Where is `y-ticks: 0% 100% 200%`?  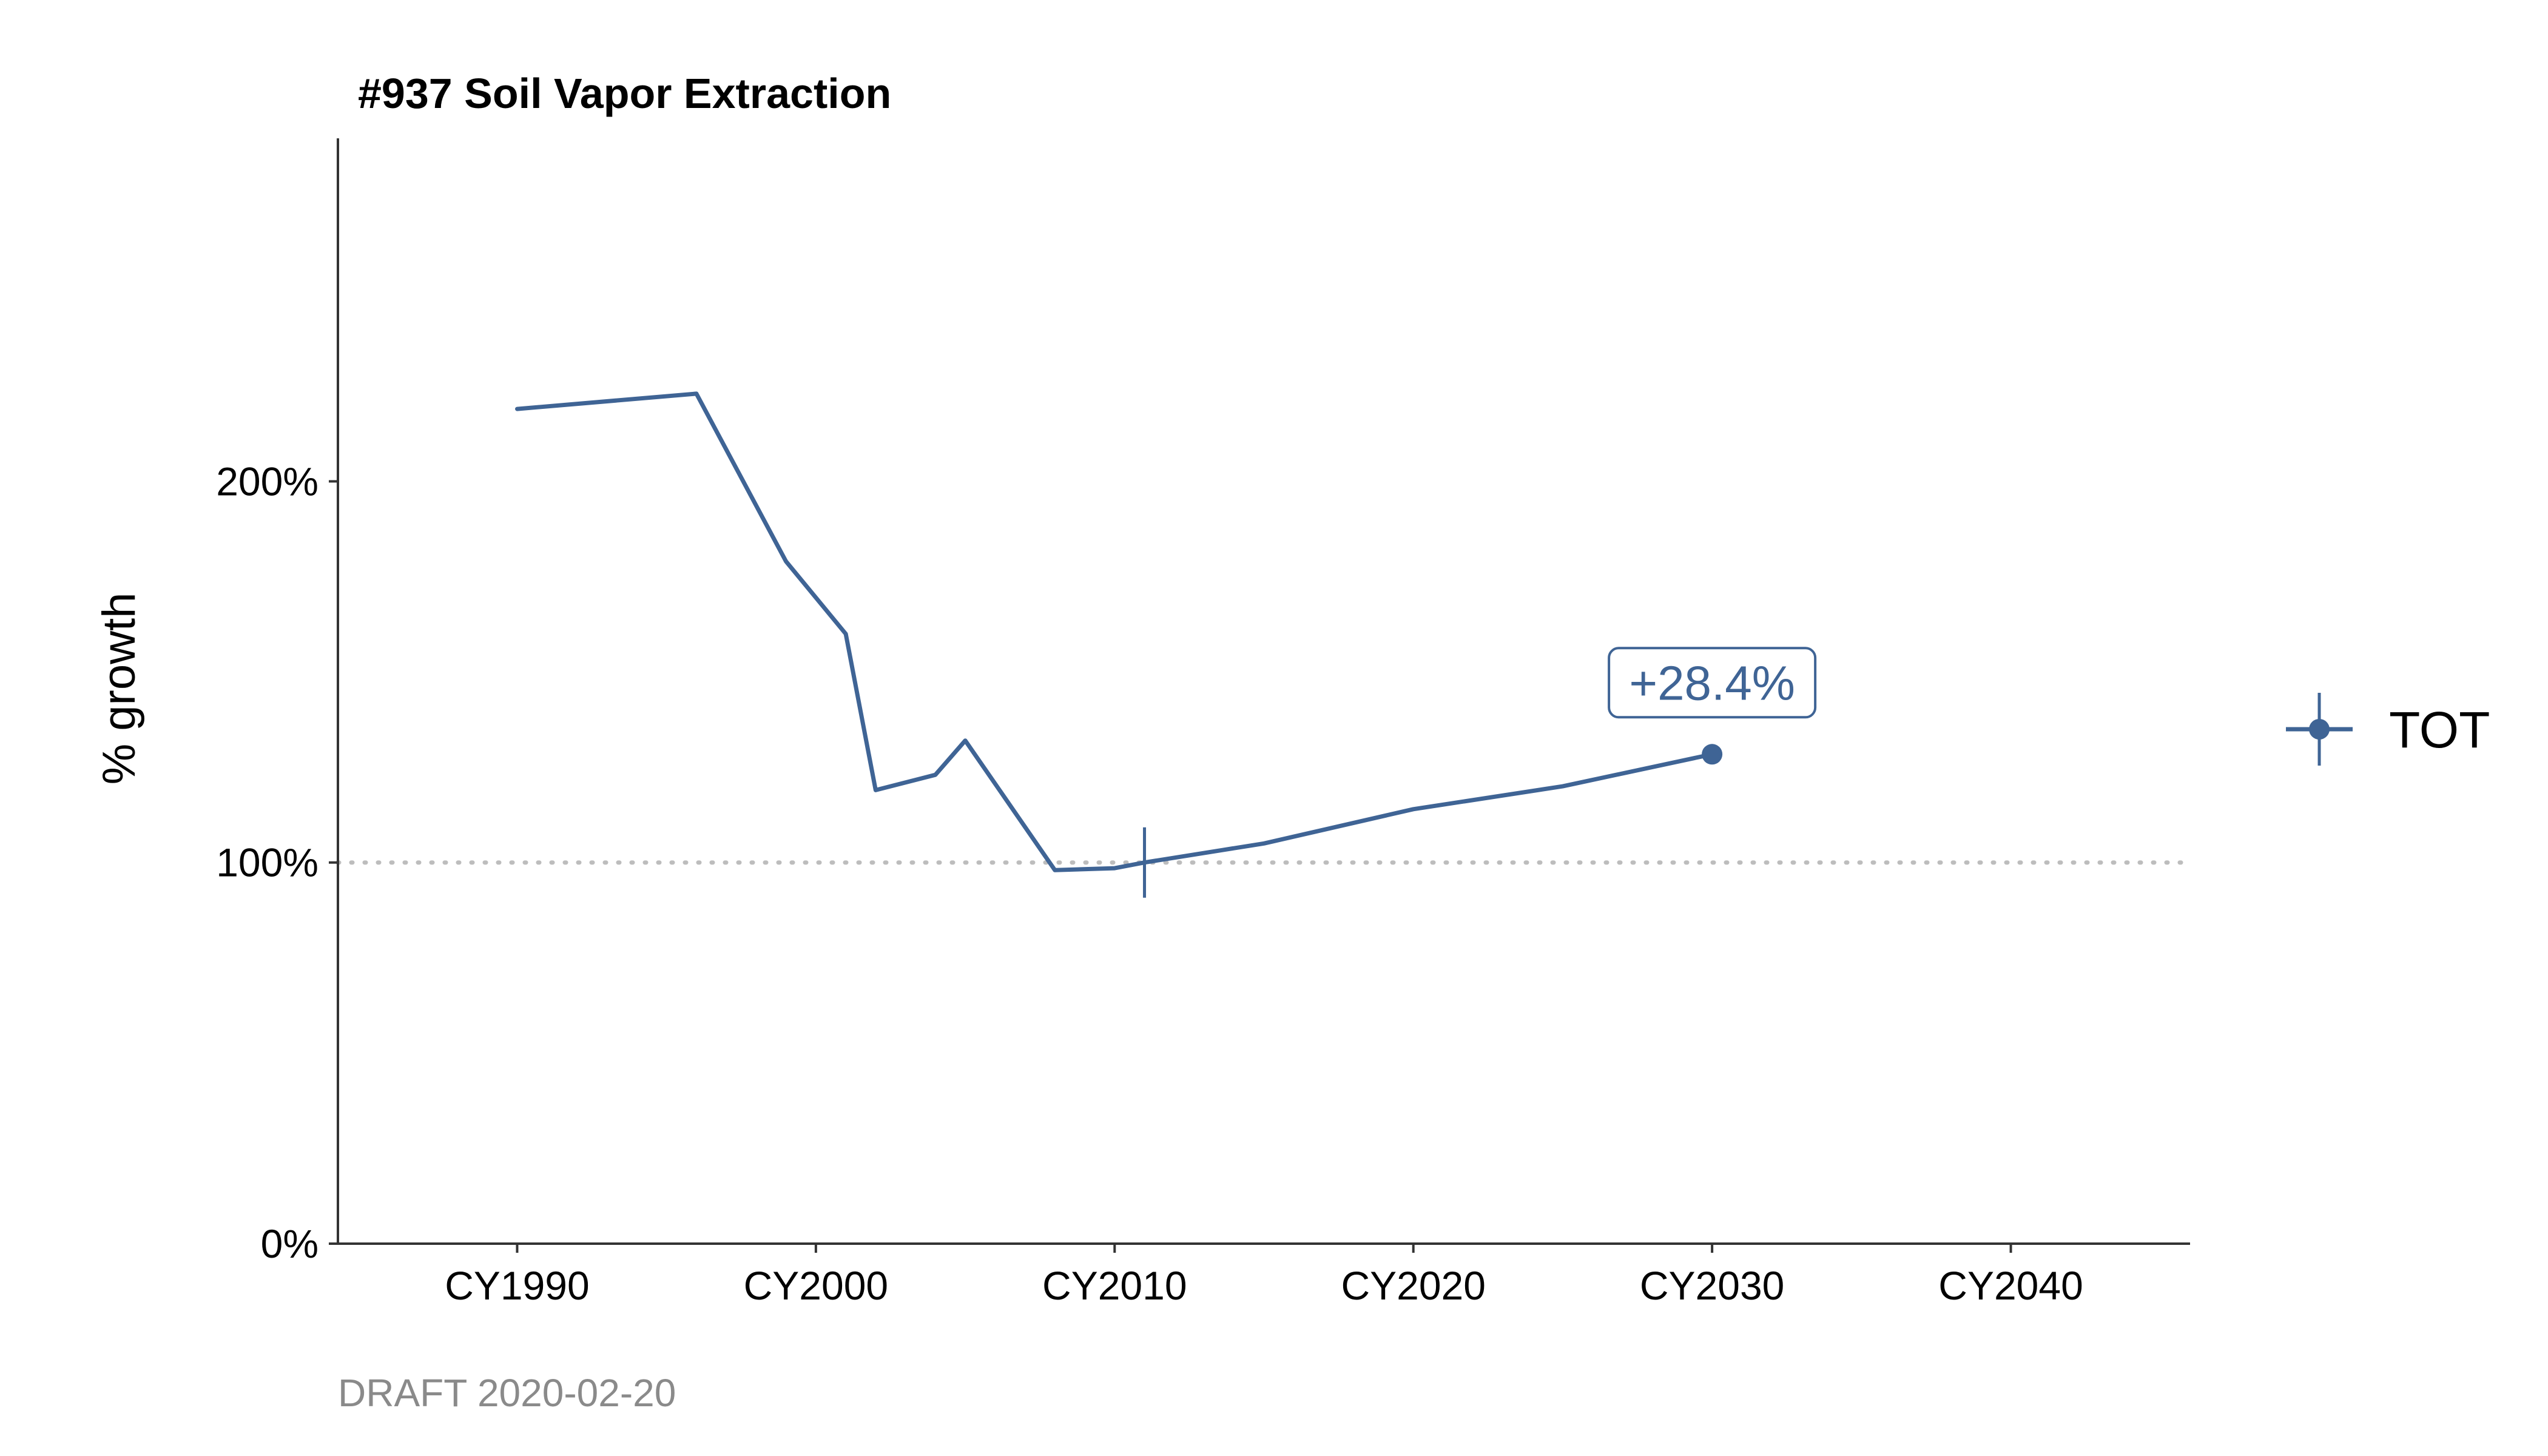 y-ticks: 0% 100% 200% is located at coordinates (277, 862).